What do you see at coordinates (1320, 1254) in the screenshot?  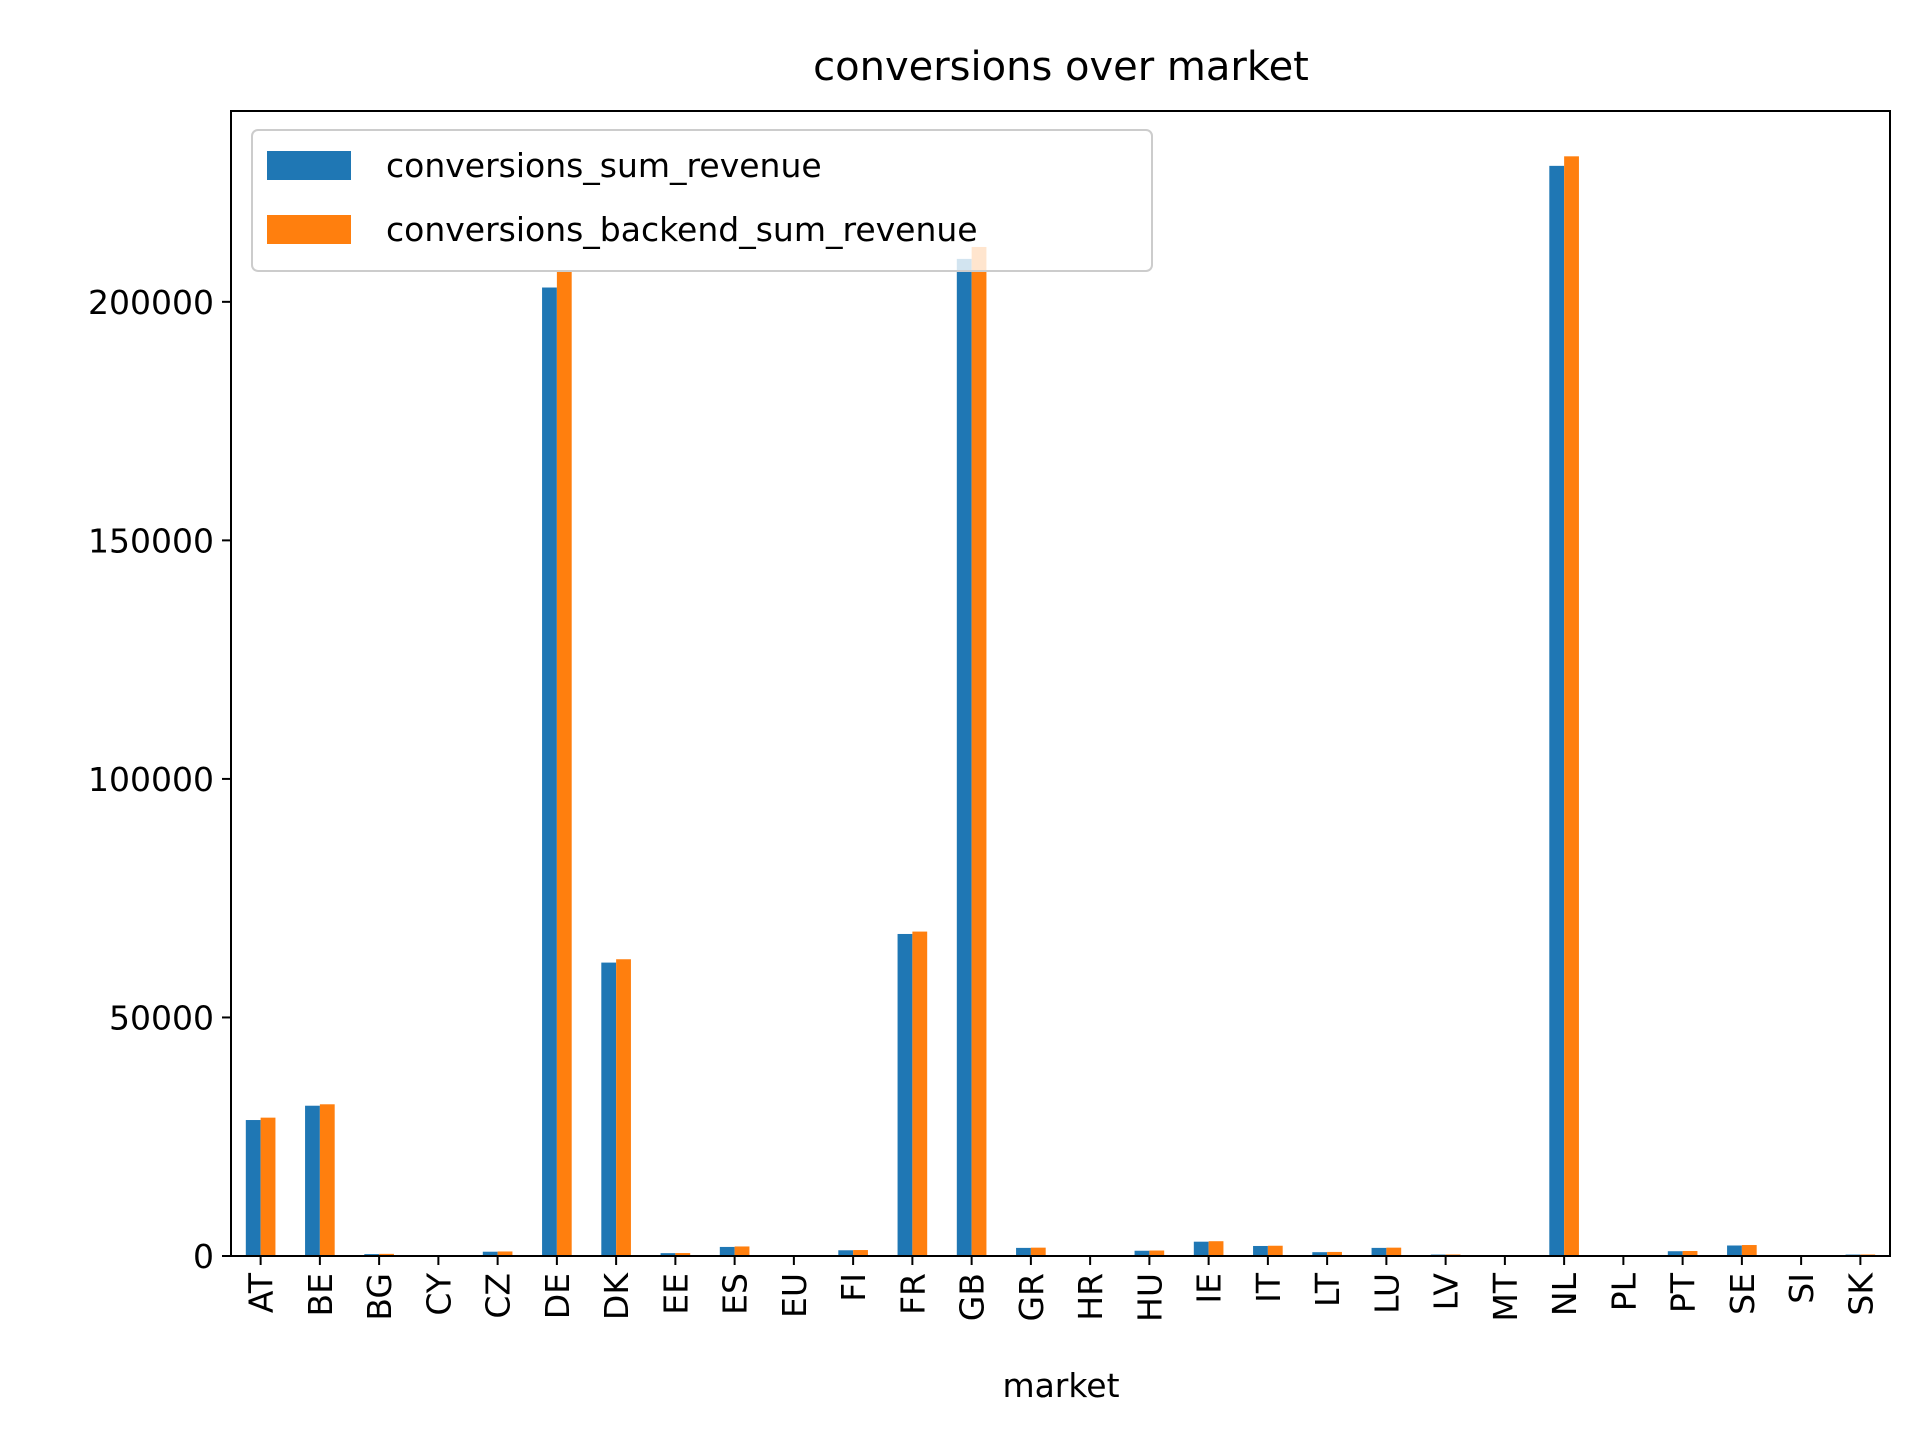 I see `bar-sum-revenue-lt` at bounding box center [1320, 1254].